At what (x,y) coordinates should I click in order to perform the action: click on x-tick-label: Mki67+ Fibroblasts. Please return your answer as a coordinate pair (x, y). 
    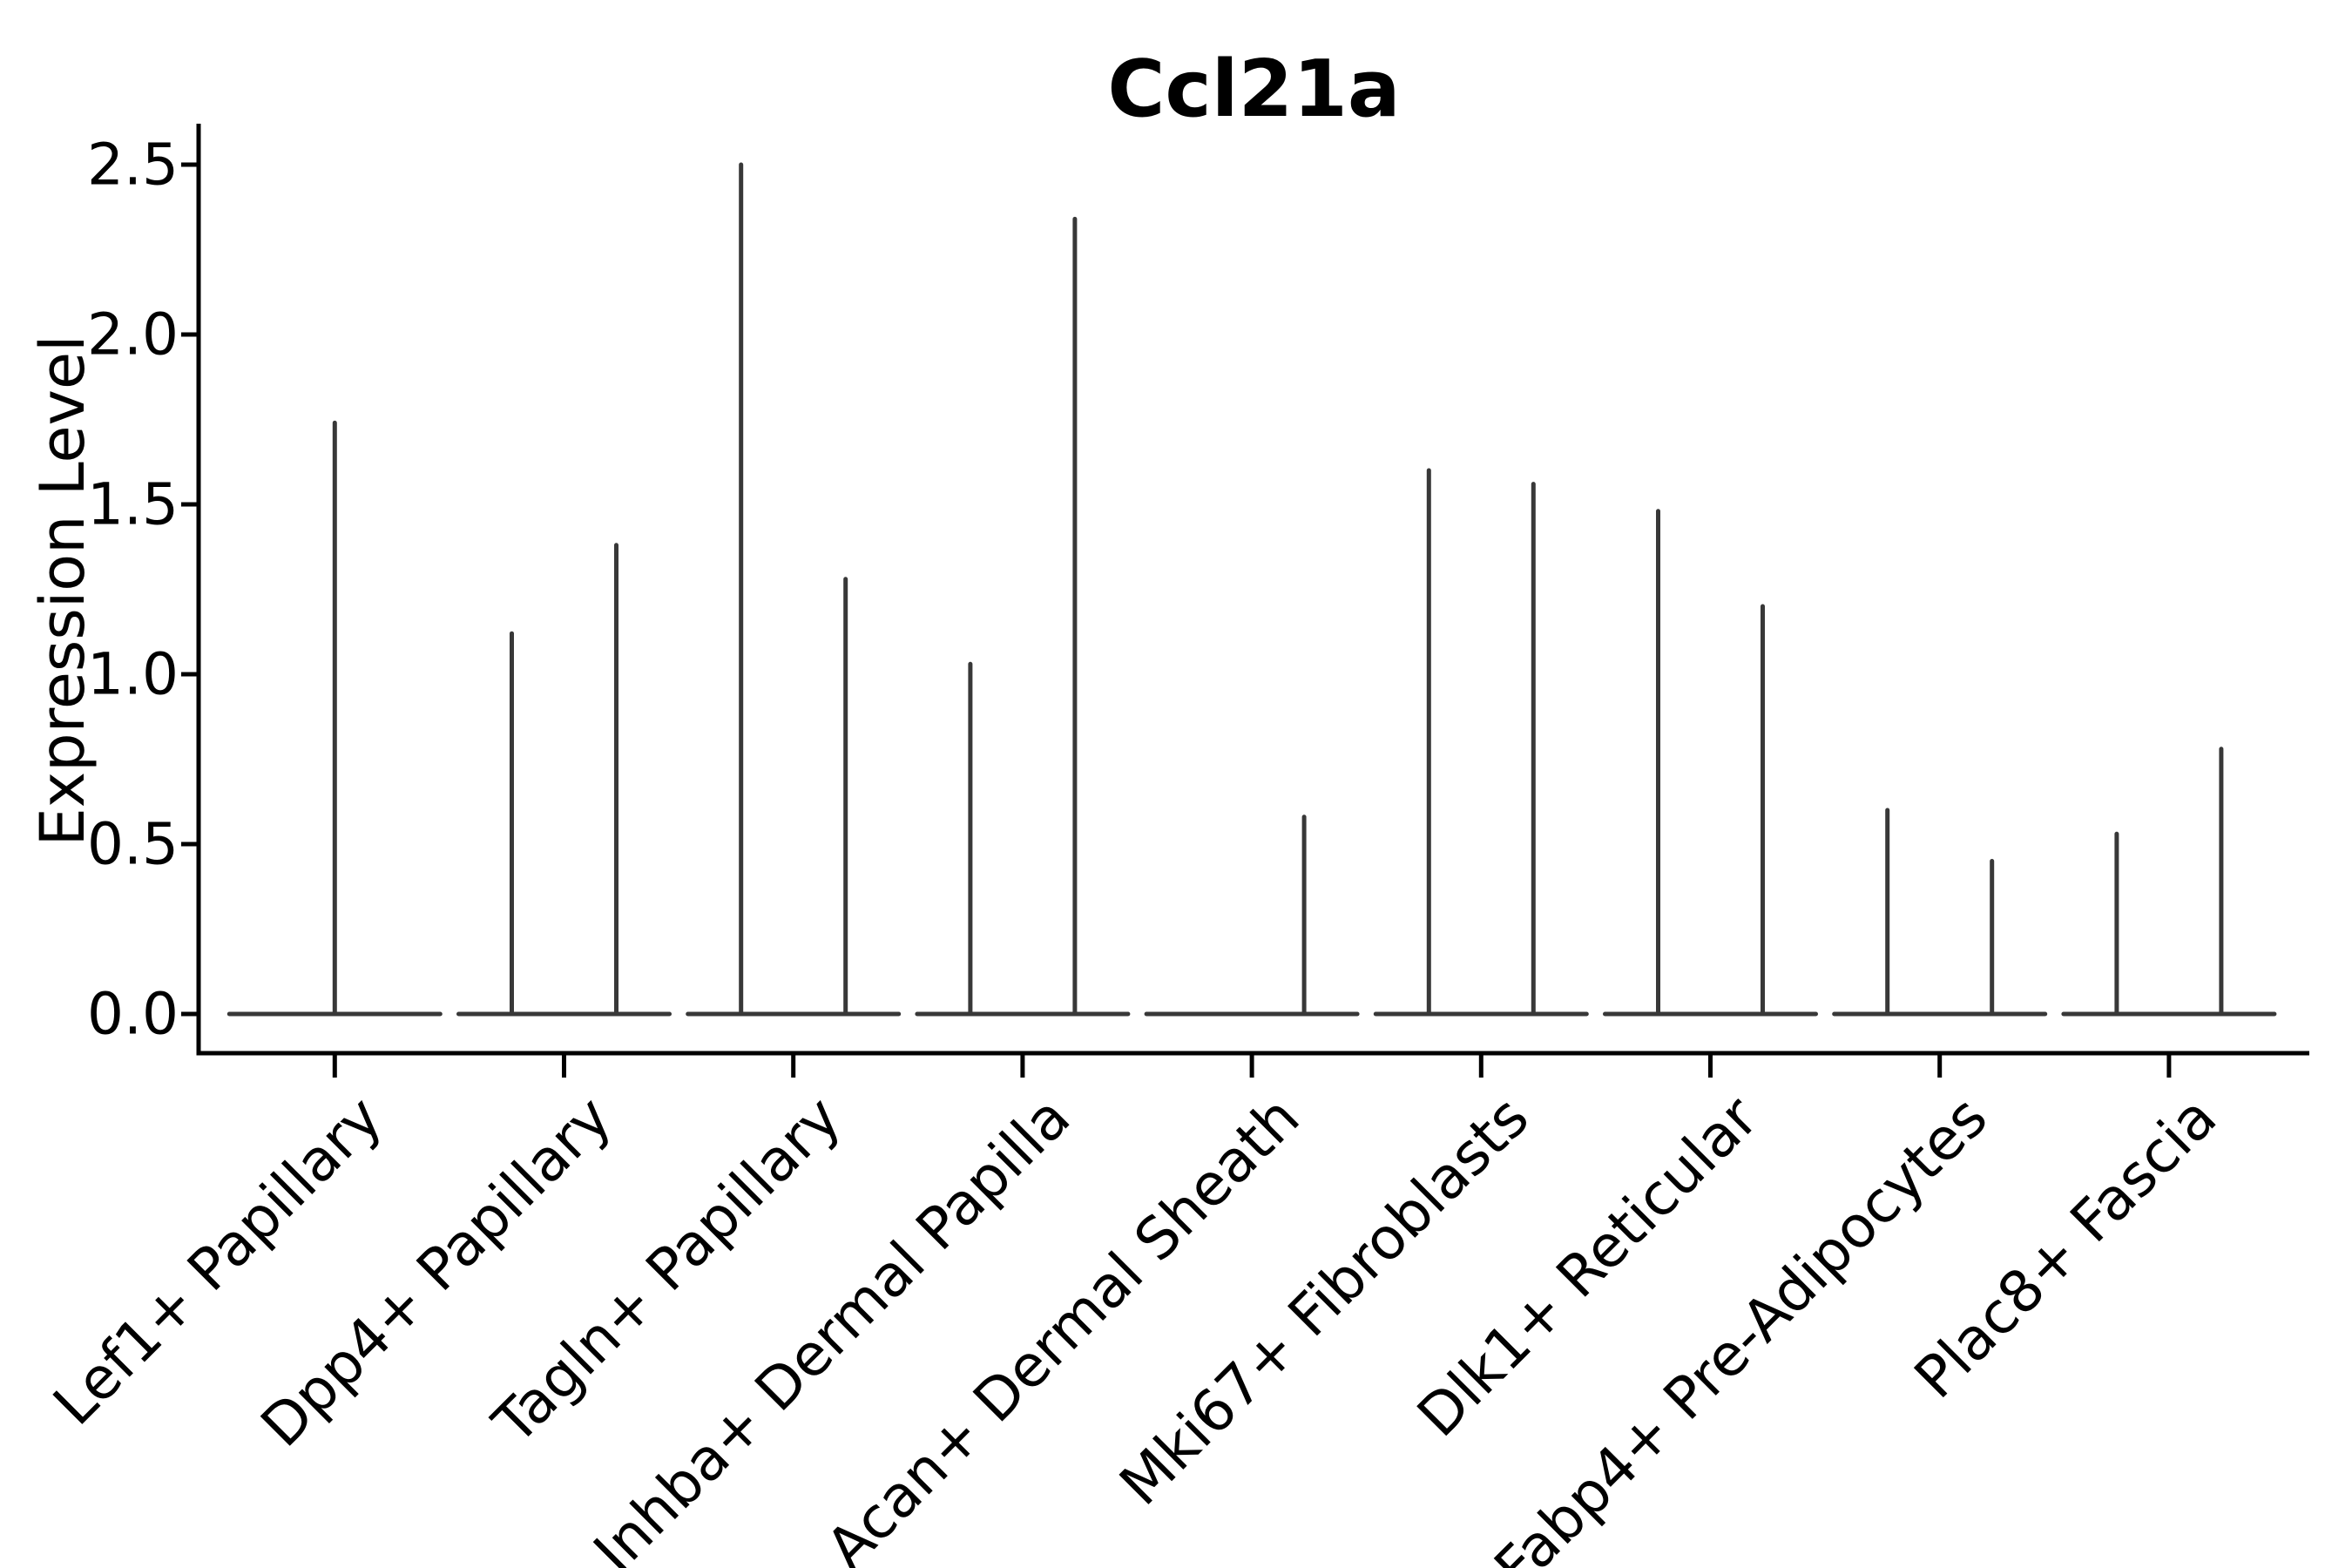
    Looking at the image, I should click on (1324, 1301).